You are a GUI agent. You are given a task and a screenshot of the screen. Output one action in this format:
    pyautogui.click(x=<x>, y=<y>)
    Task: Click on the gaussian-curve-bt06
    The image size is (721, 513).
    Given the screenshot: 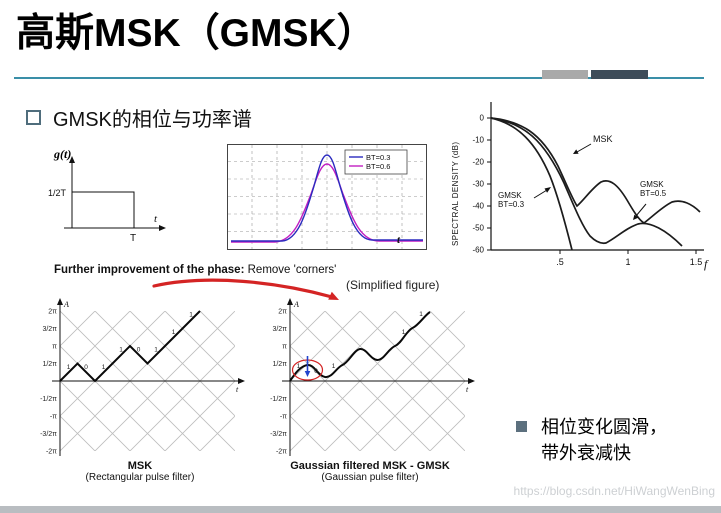 What is the action you would take?
    pyautogui.click(x=327, y=203)
    